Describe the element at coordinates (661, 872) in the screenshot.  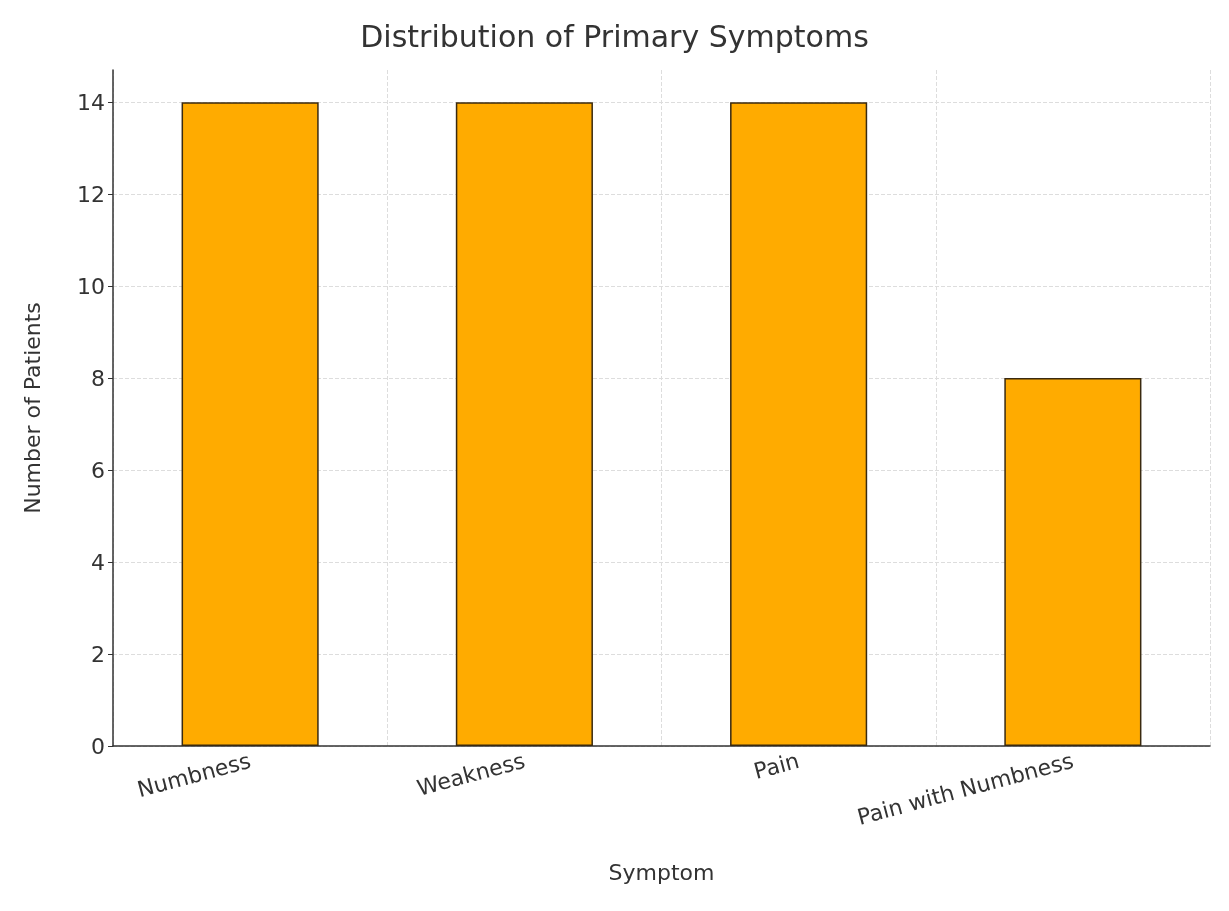
I see `x-axis-title: Symptom` at that location.